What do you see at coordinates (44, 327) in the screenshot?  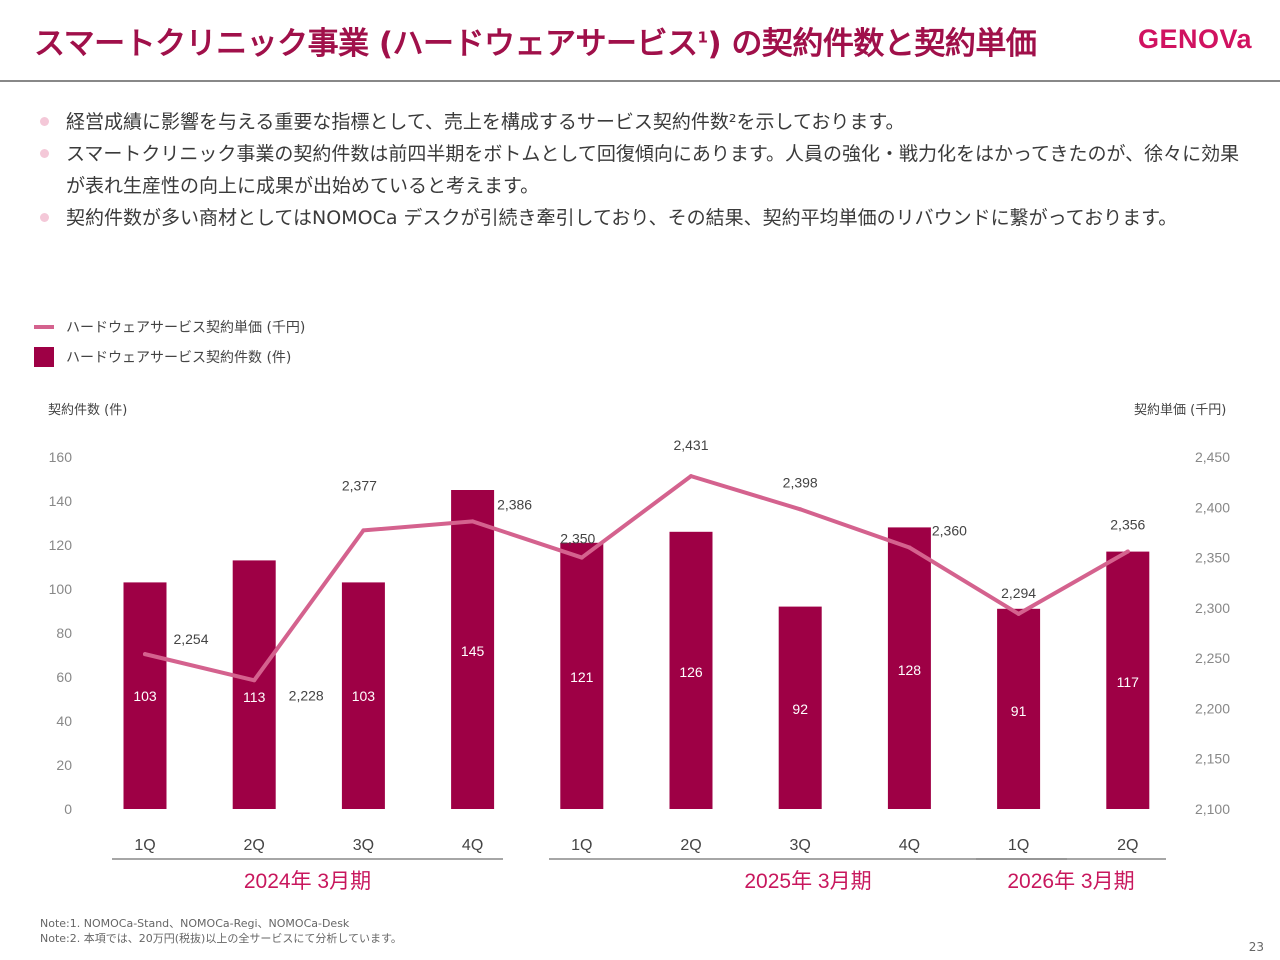 I see `line-swatch-icon` at bounding box center [44, 327].